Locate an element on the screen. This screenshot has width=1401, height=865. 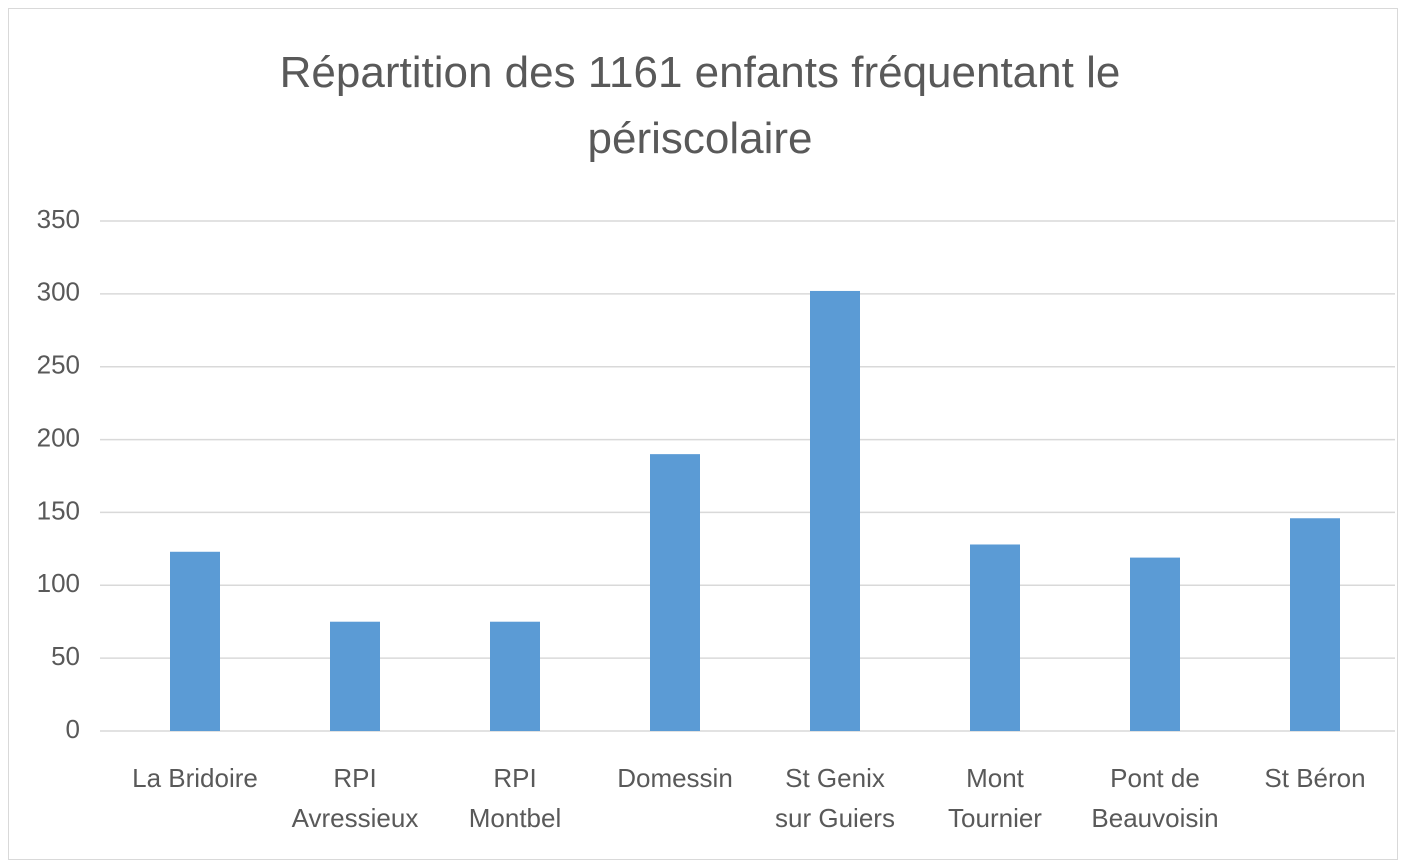
y-tick-label: 100 is located at coordinates (58, 583).